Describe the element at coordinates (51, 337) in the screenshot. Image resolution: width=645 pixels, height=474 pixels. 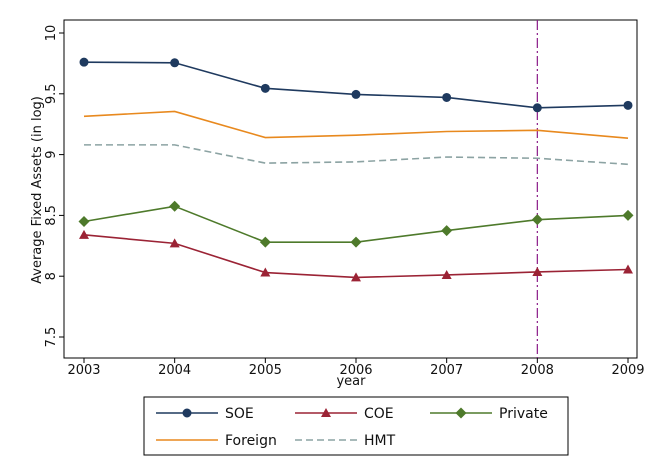
I see `y-tick-label: 7.5` at that location.